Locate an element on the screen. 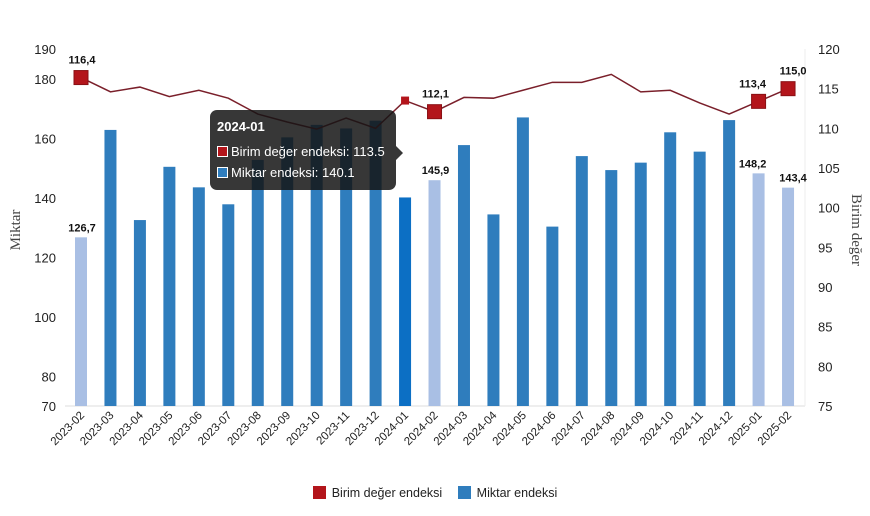 Image resolution: width=870 pixels, height=516 pixels. y-left-tick: 70 is located at coordinates (49, 406).